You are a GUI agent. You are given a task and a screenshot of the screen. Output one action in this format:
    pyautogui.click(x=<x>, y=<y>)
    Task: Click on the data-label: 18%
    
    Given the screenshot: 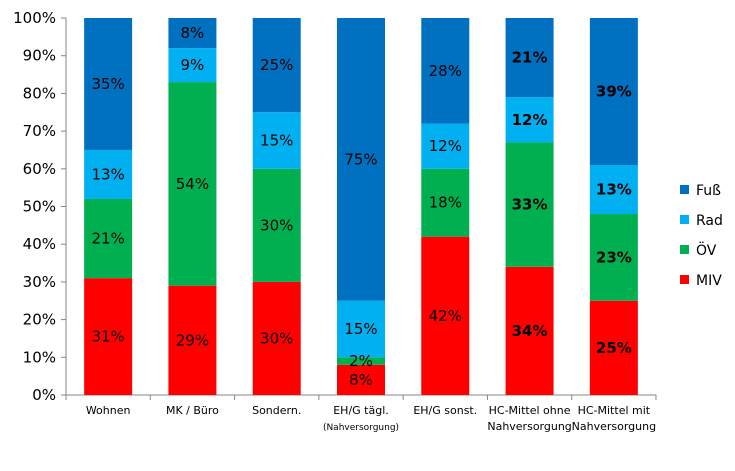 What is the action you would take?
    pyautogui.click(x=445, y=203)
    